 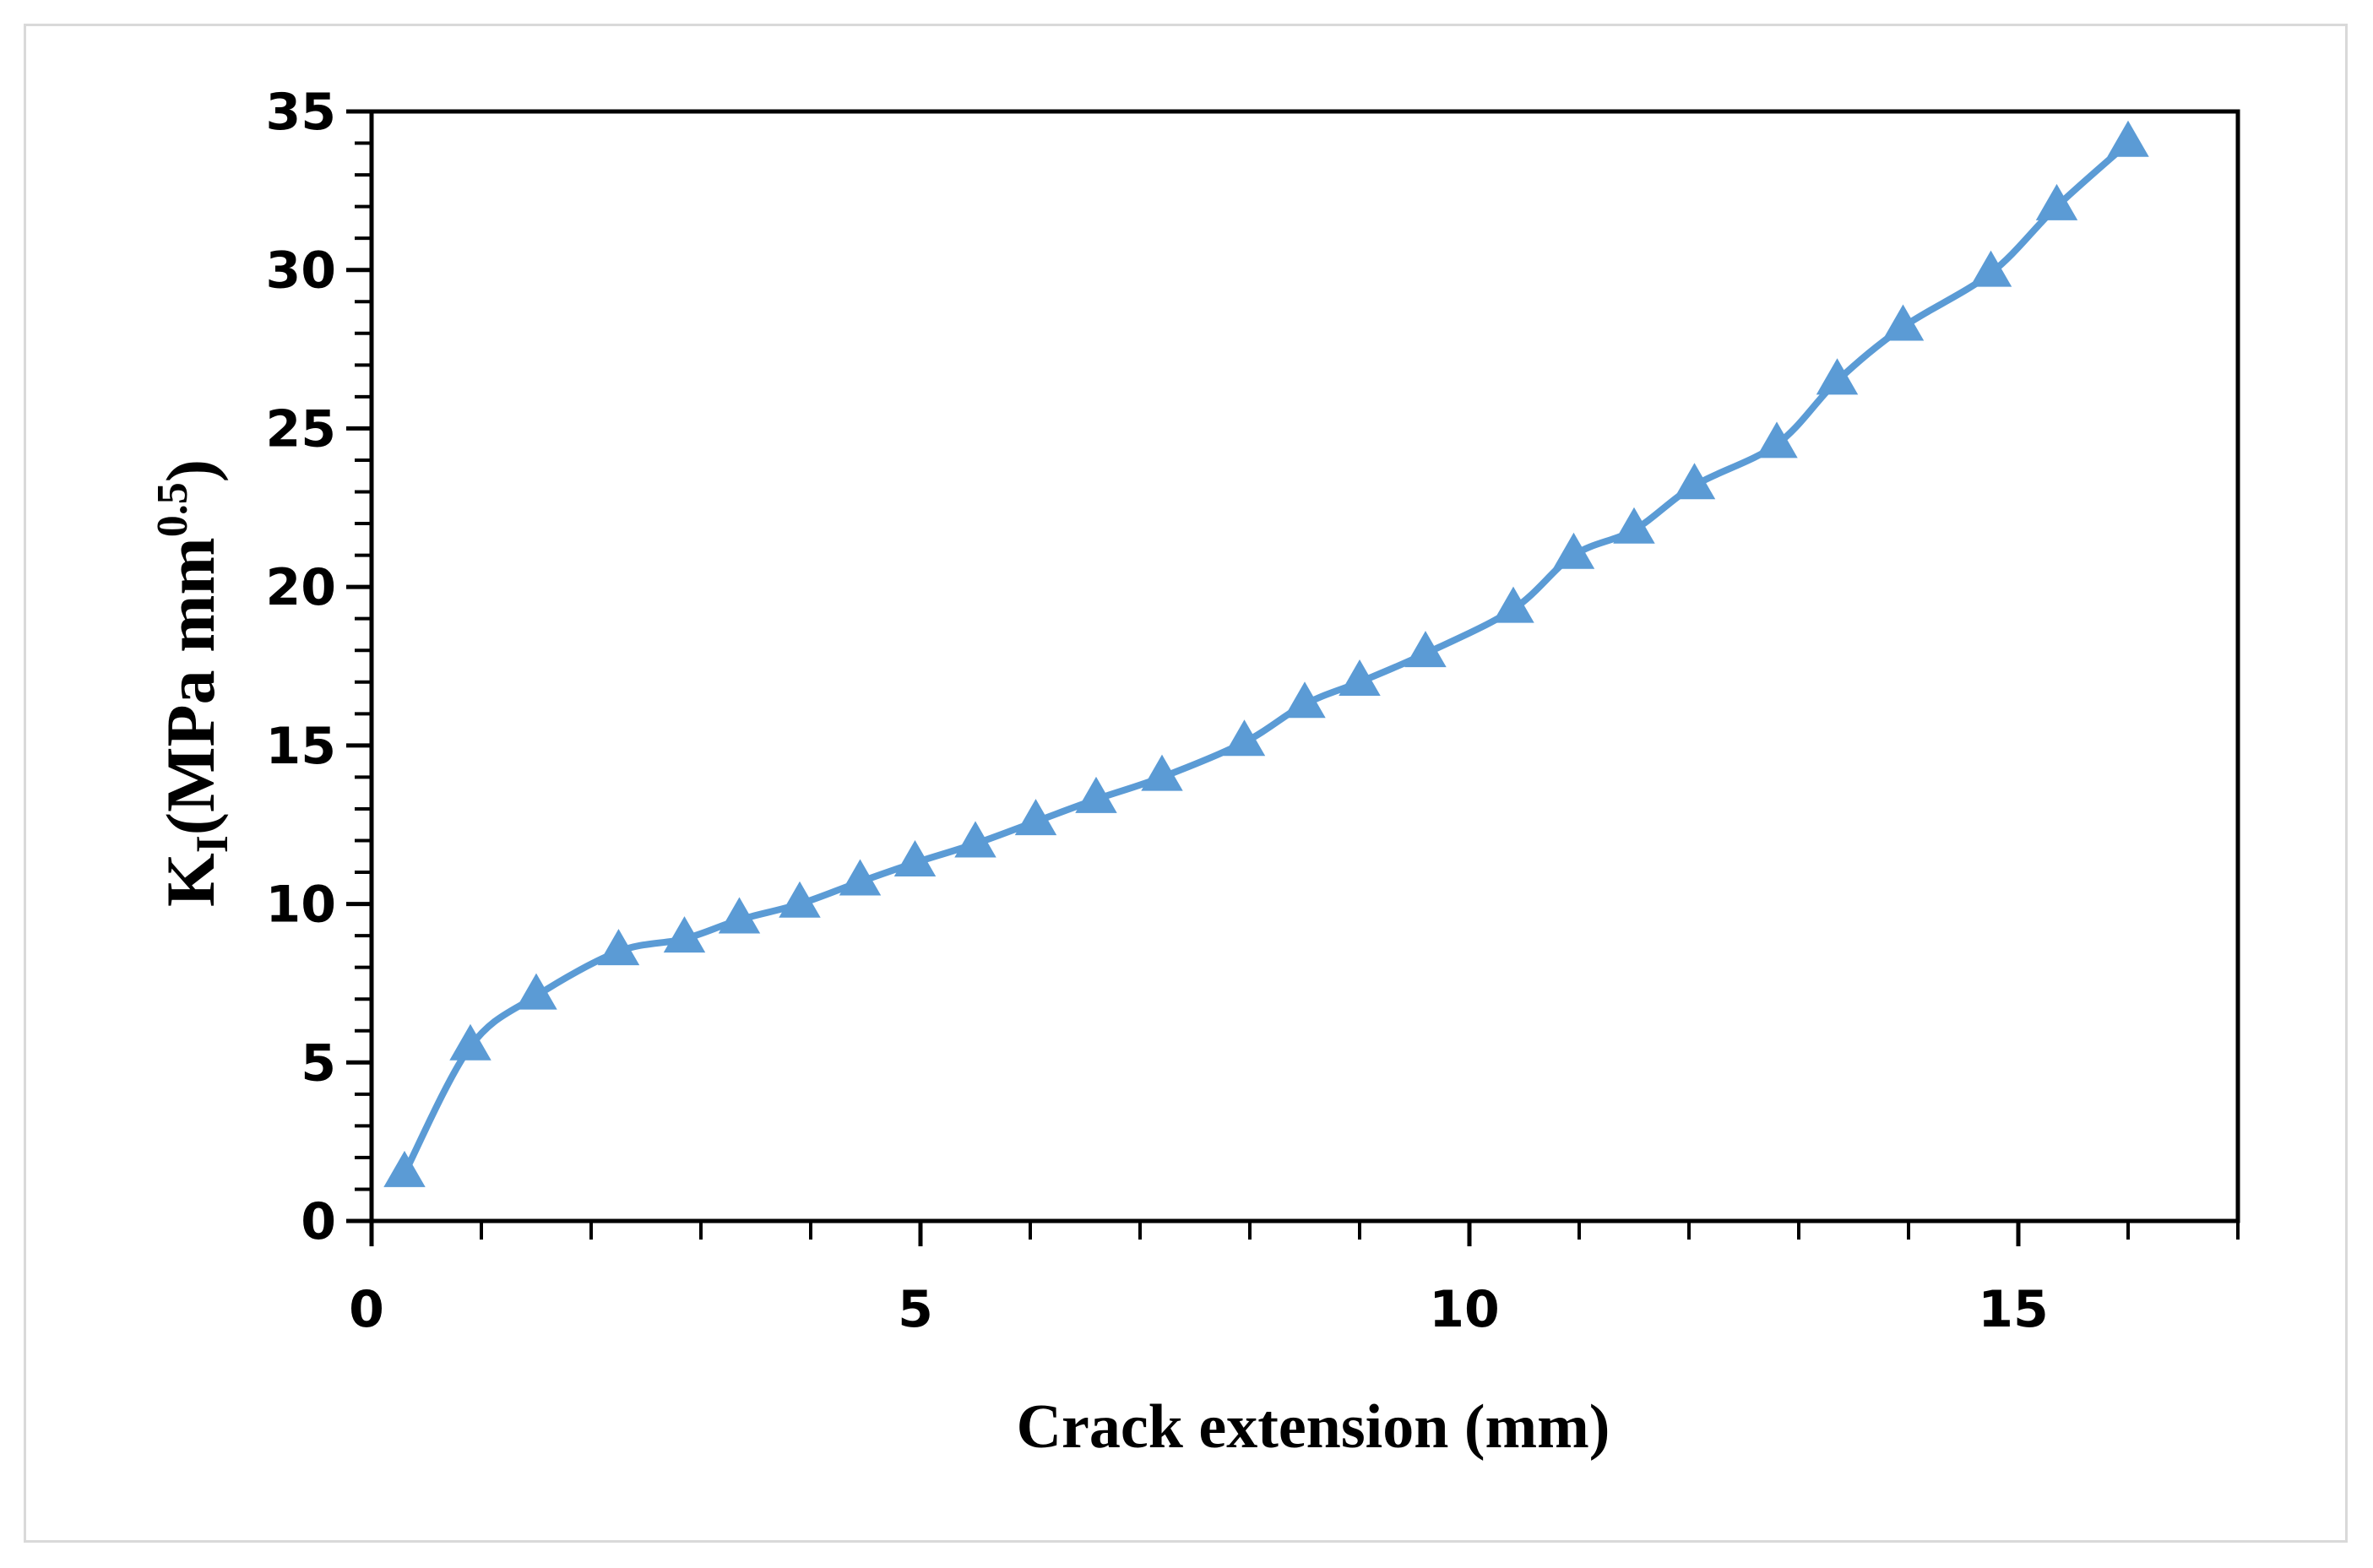 I want to click on y-tick-label: 25, so click(x=301, y=428).